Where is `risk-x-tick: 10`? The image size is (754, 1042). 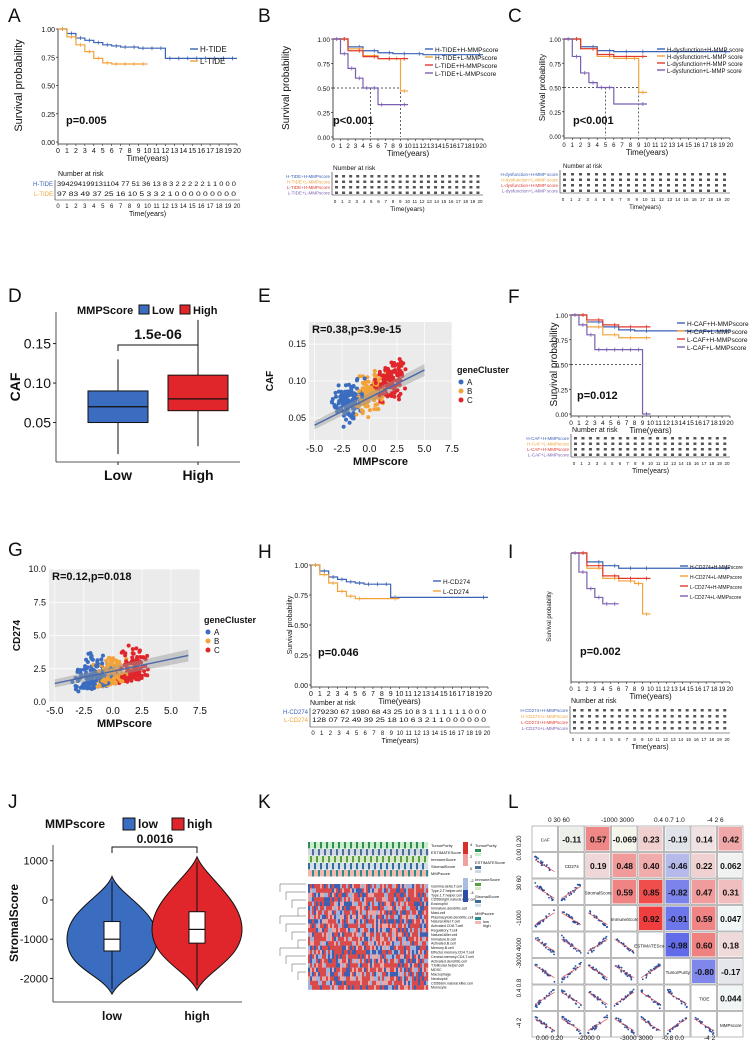
risk-x-tick: 10 is located at coordinates (650, 739).